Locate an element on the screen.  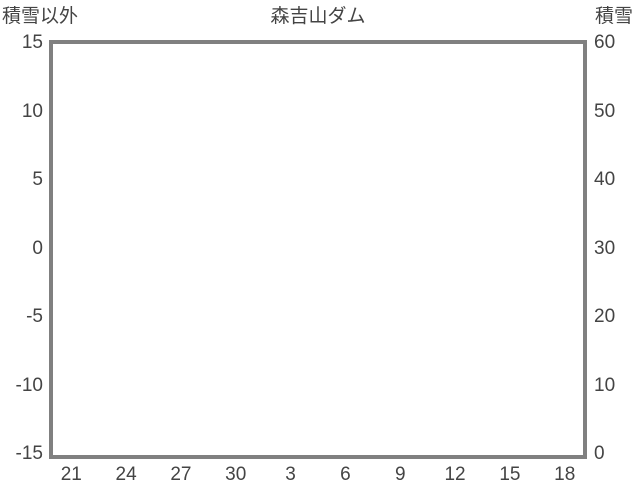
right-axis-tick-1: 50 is located at coordinates (605, 111).